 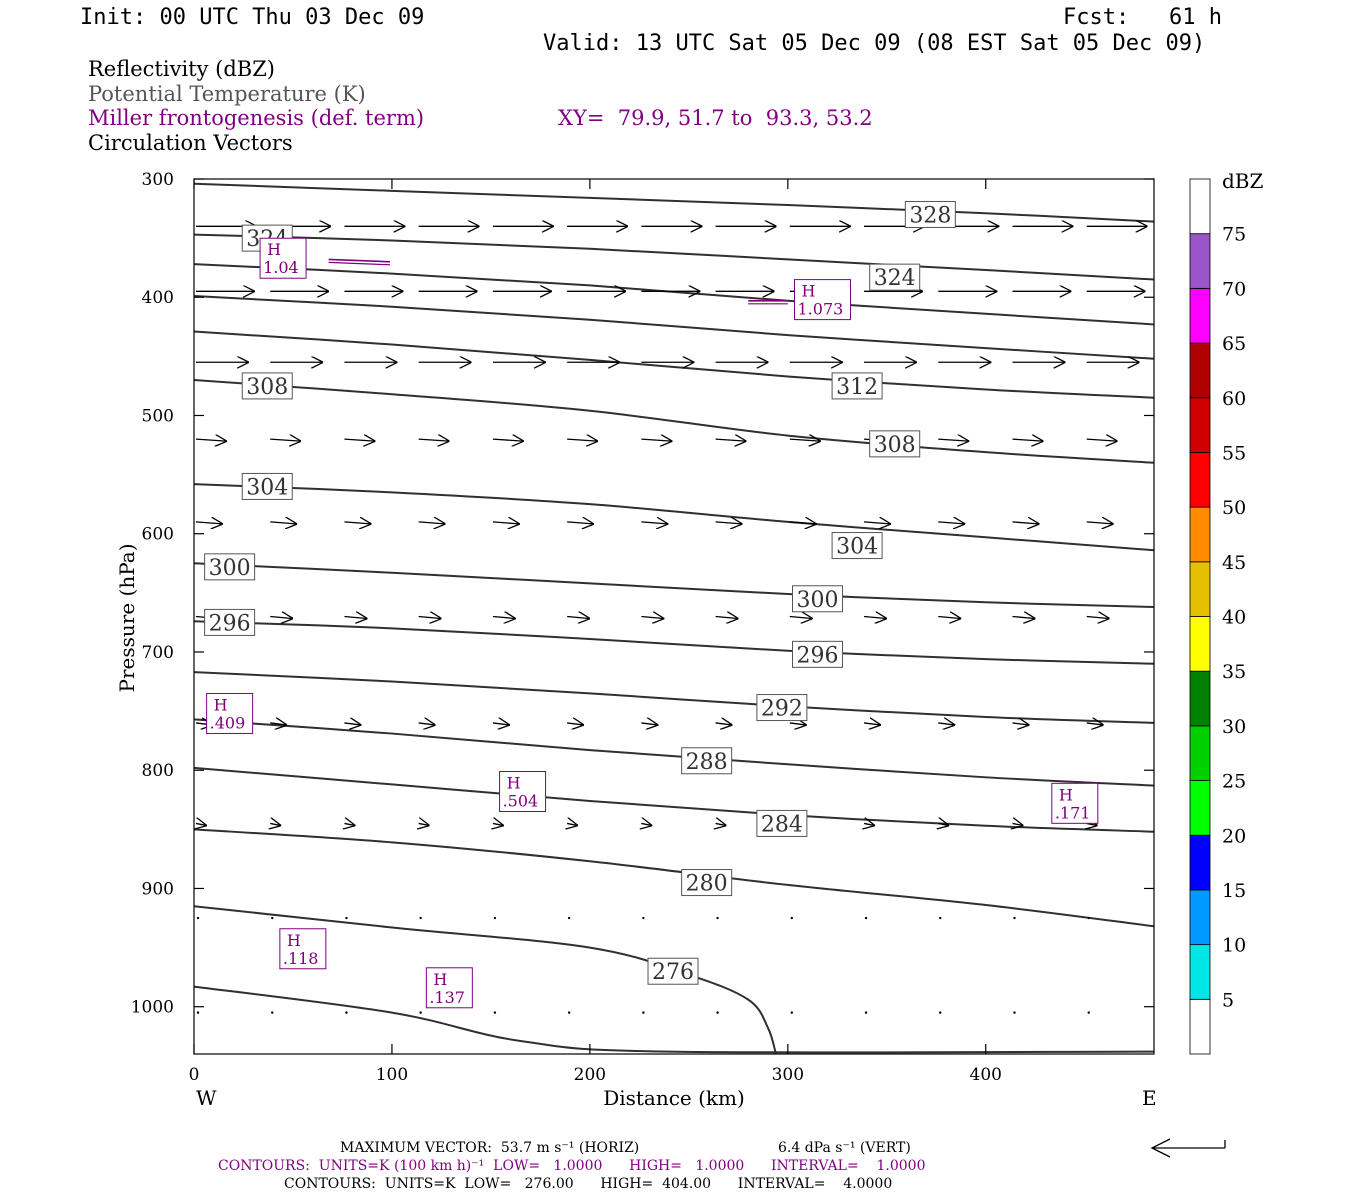 I want to click on colorbar-label: 55, so click(x=1234, y=453).